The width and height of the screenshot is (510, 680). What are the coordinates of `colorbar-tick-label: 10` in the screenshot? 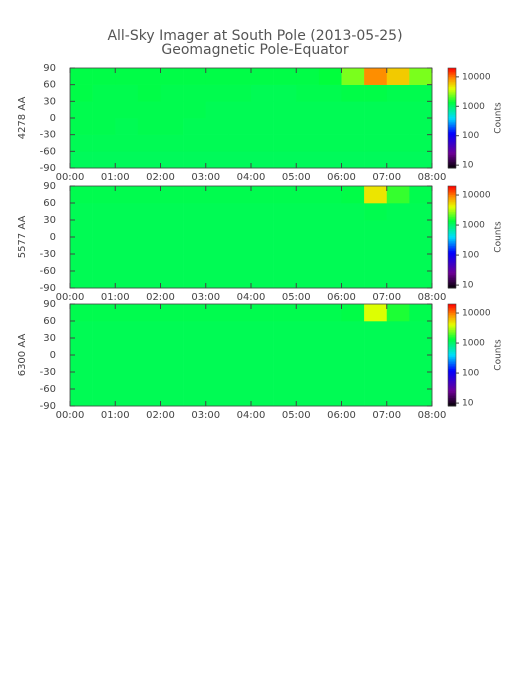 It's located at (468, 166).